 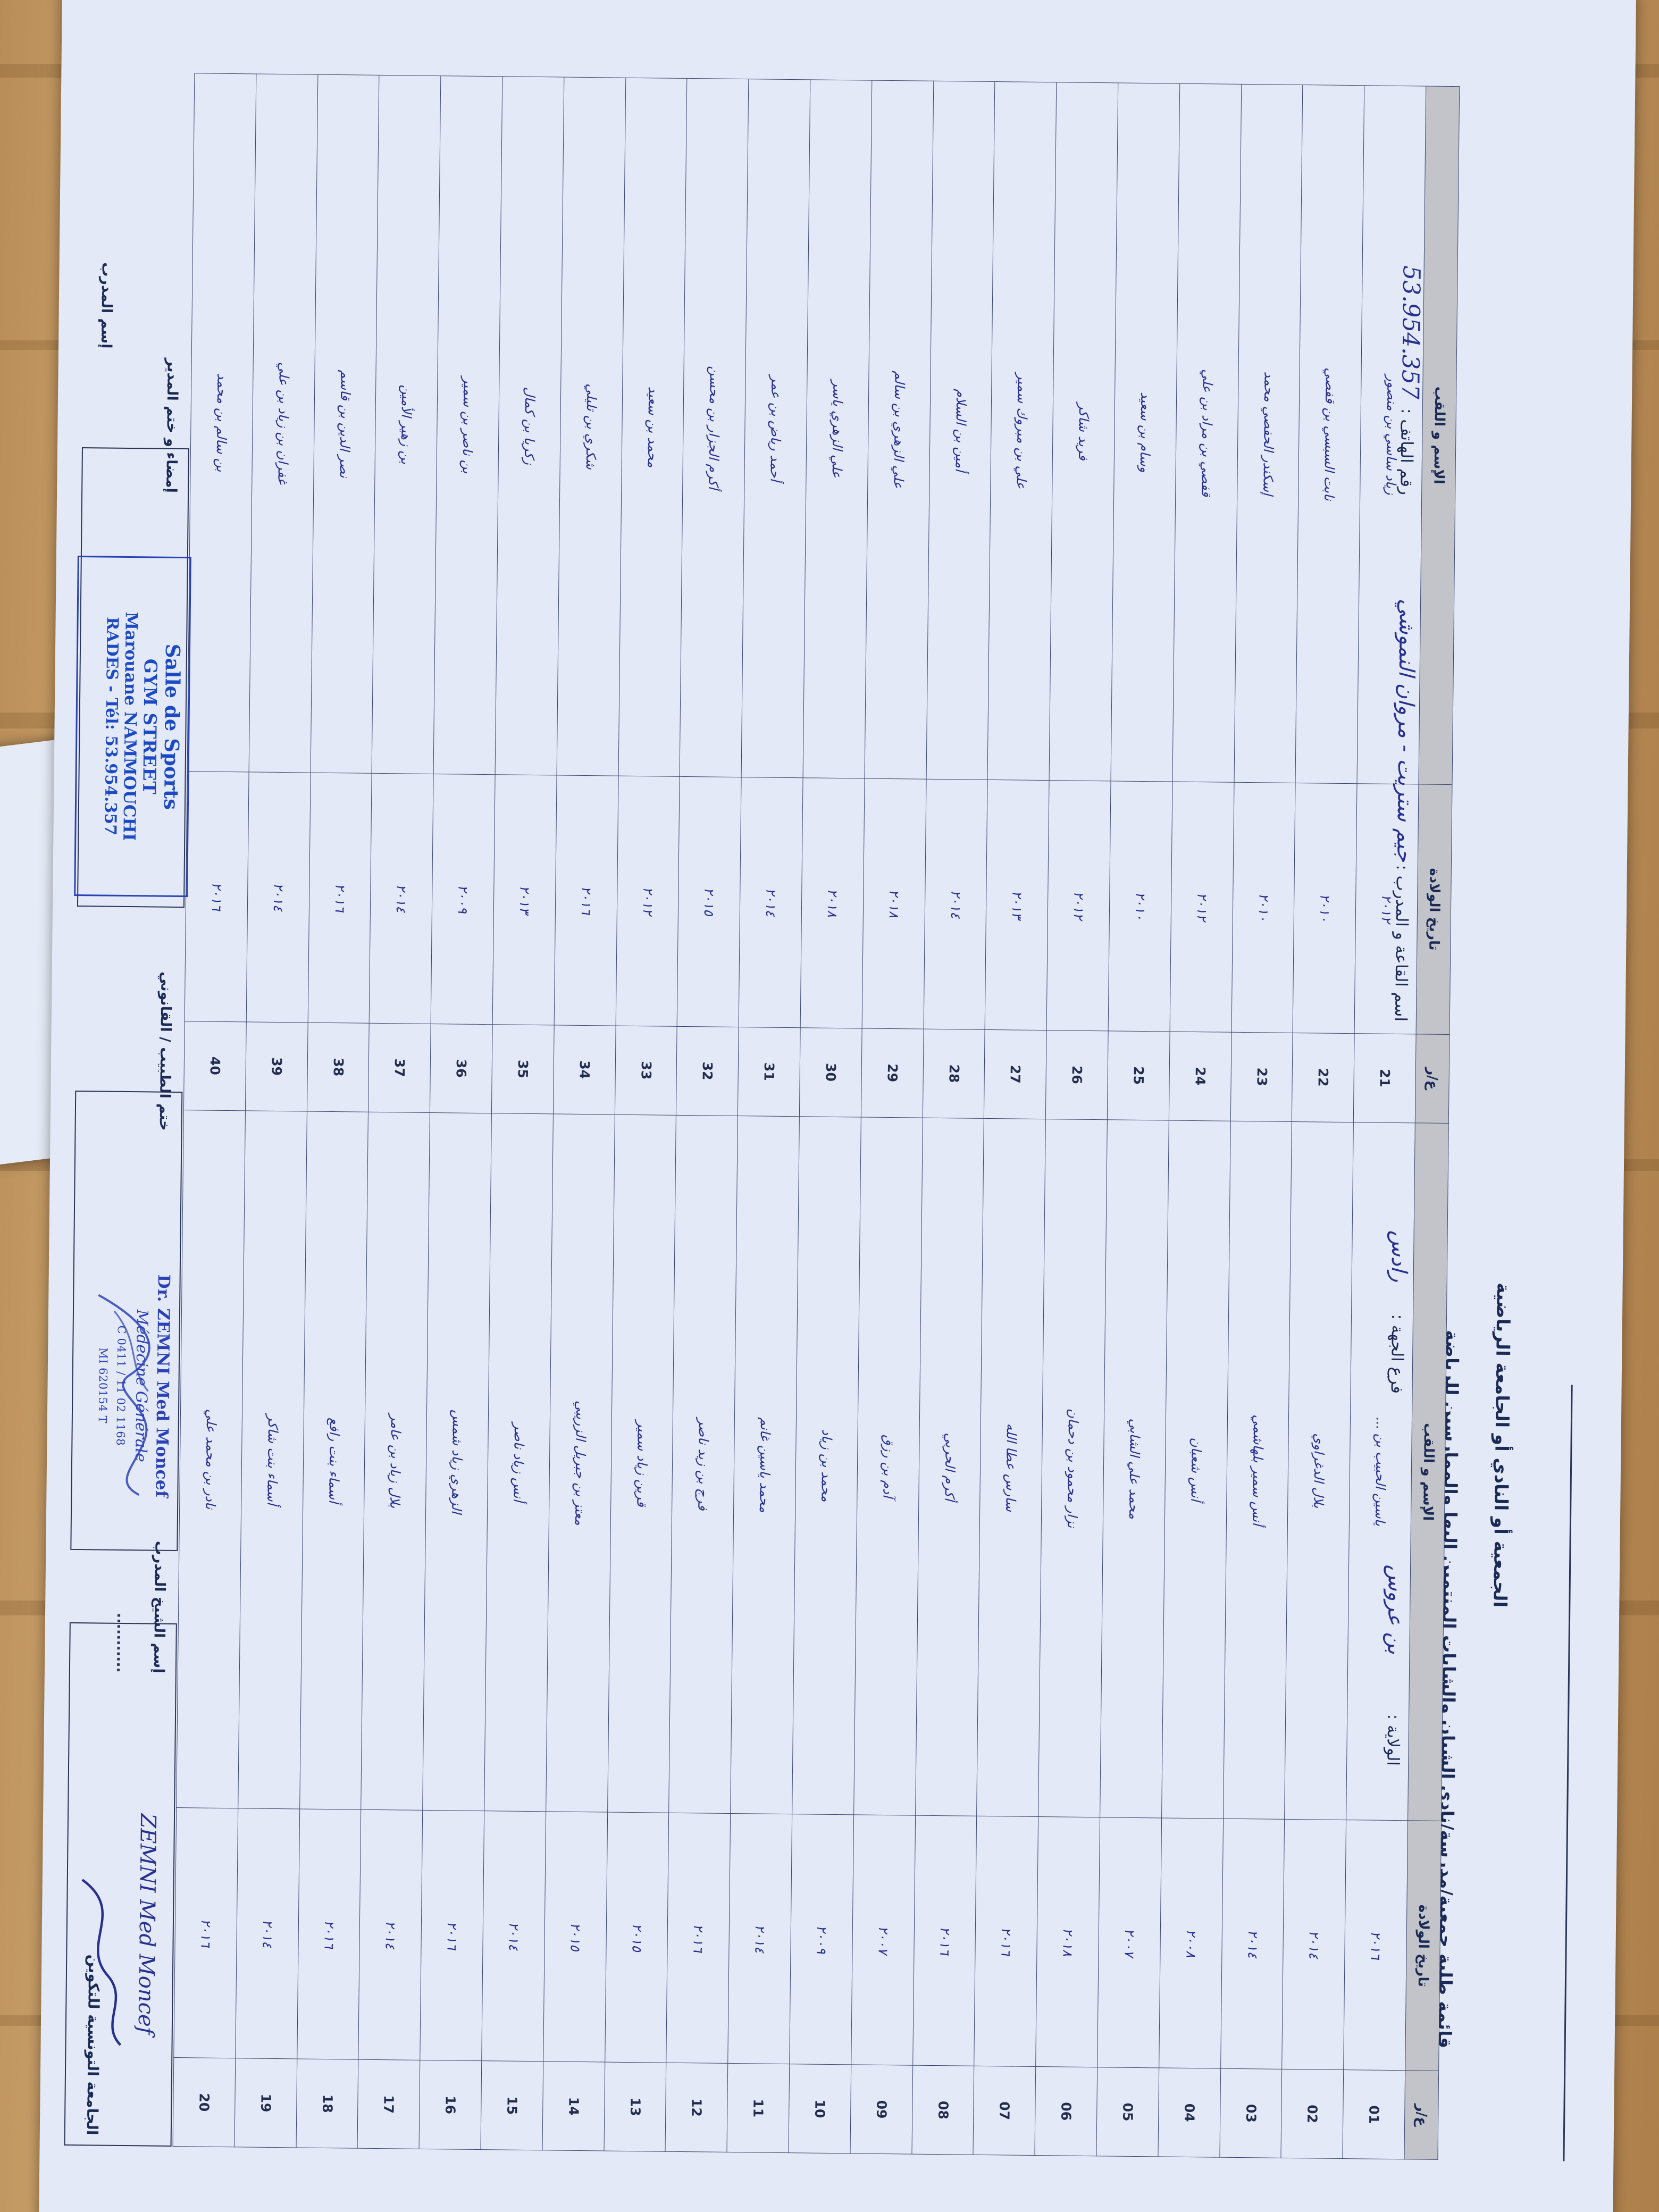 What do you see at coordinates (888, 1466) in the screenshot?
I see `cell-name-right: آدم بن رزق` at bounding box center [888, 1466].